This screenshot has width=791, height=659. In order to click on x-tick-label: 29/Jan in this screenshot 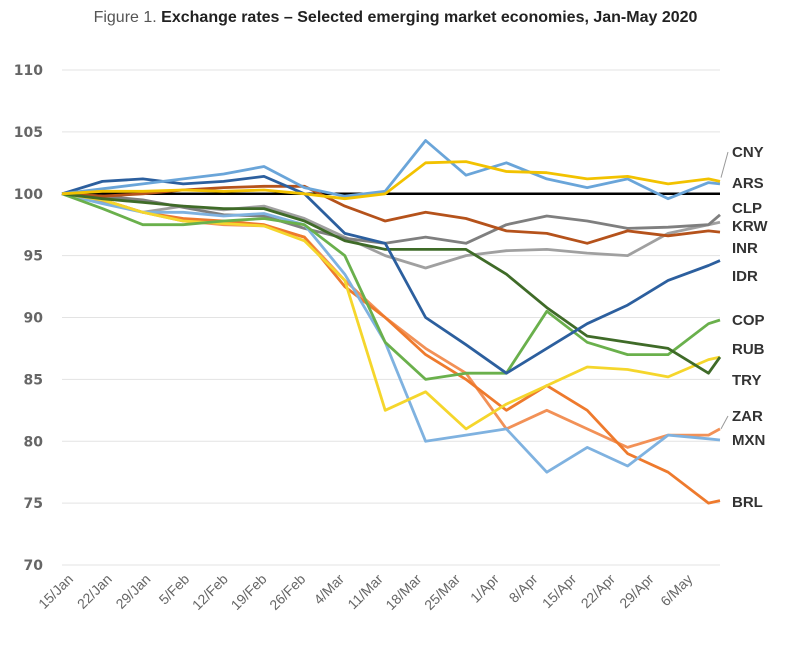, I will do `click(132, 591)`.